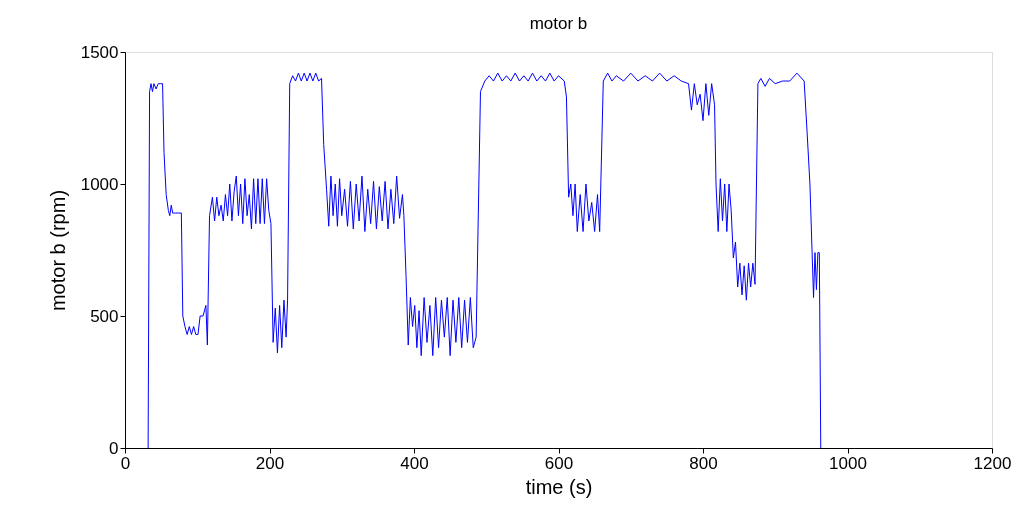 This screenshot has width=1028, height=524. I want to click on x-tick-label: 400, so click(414, 463).